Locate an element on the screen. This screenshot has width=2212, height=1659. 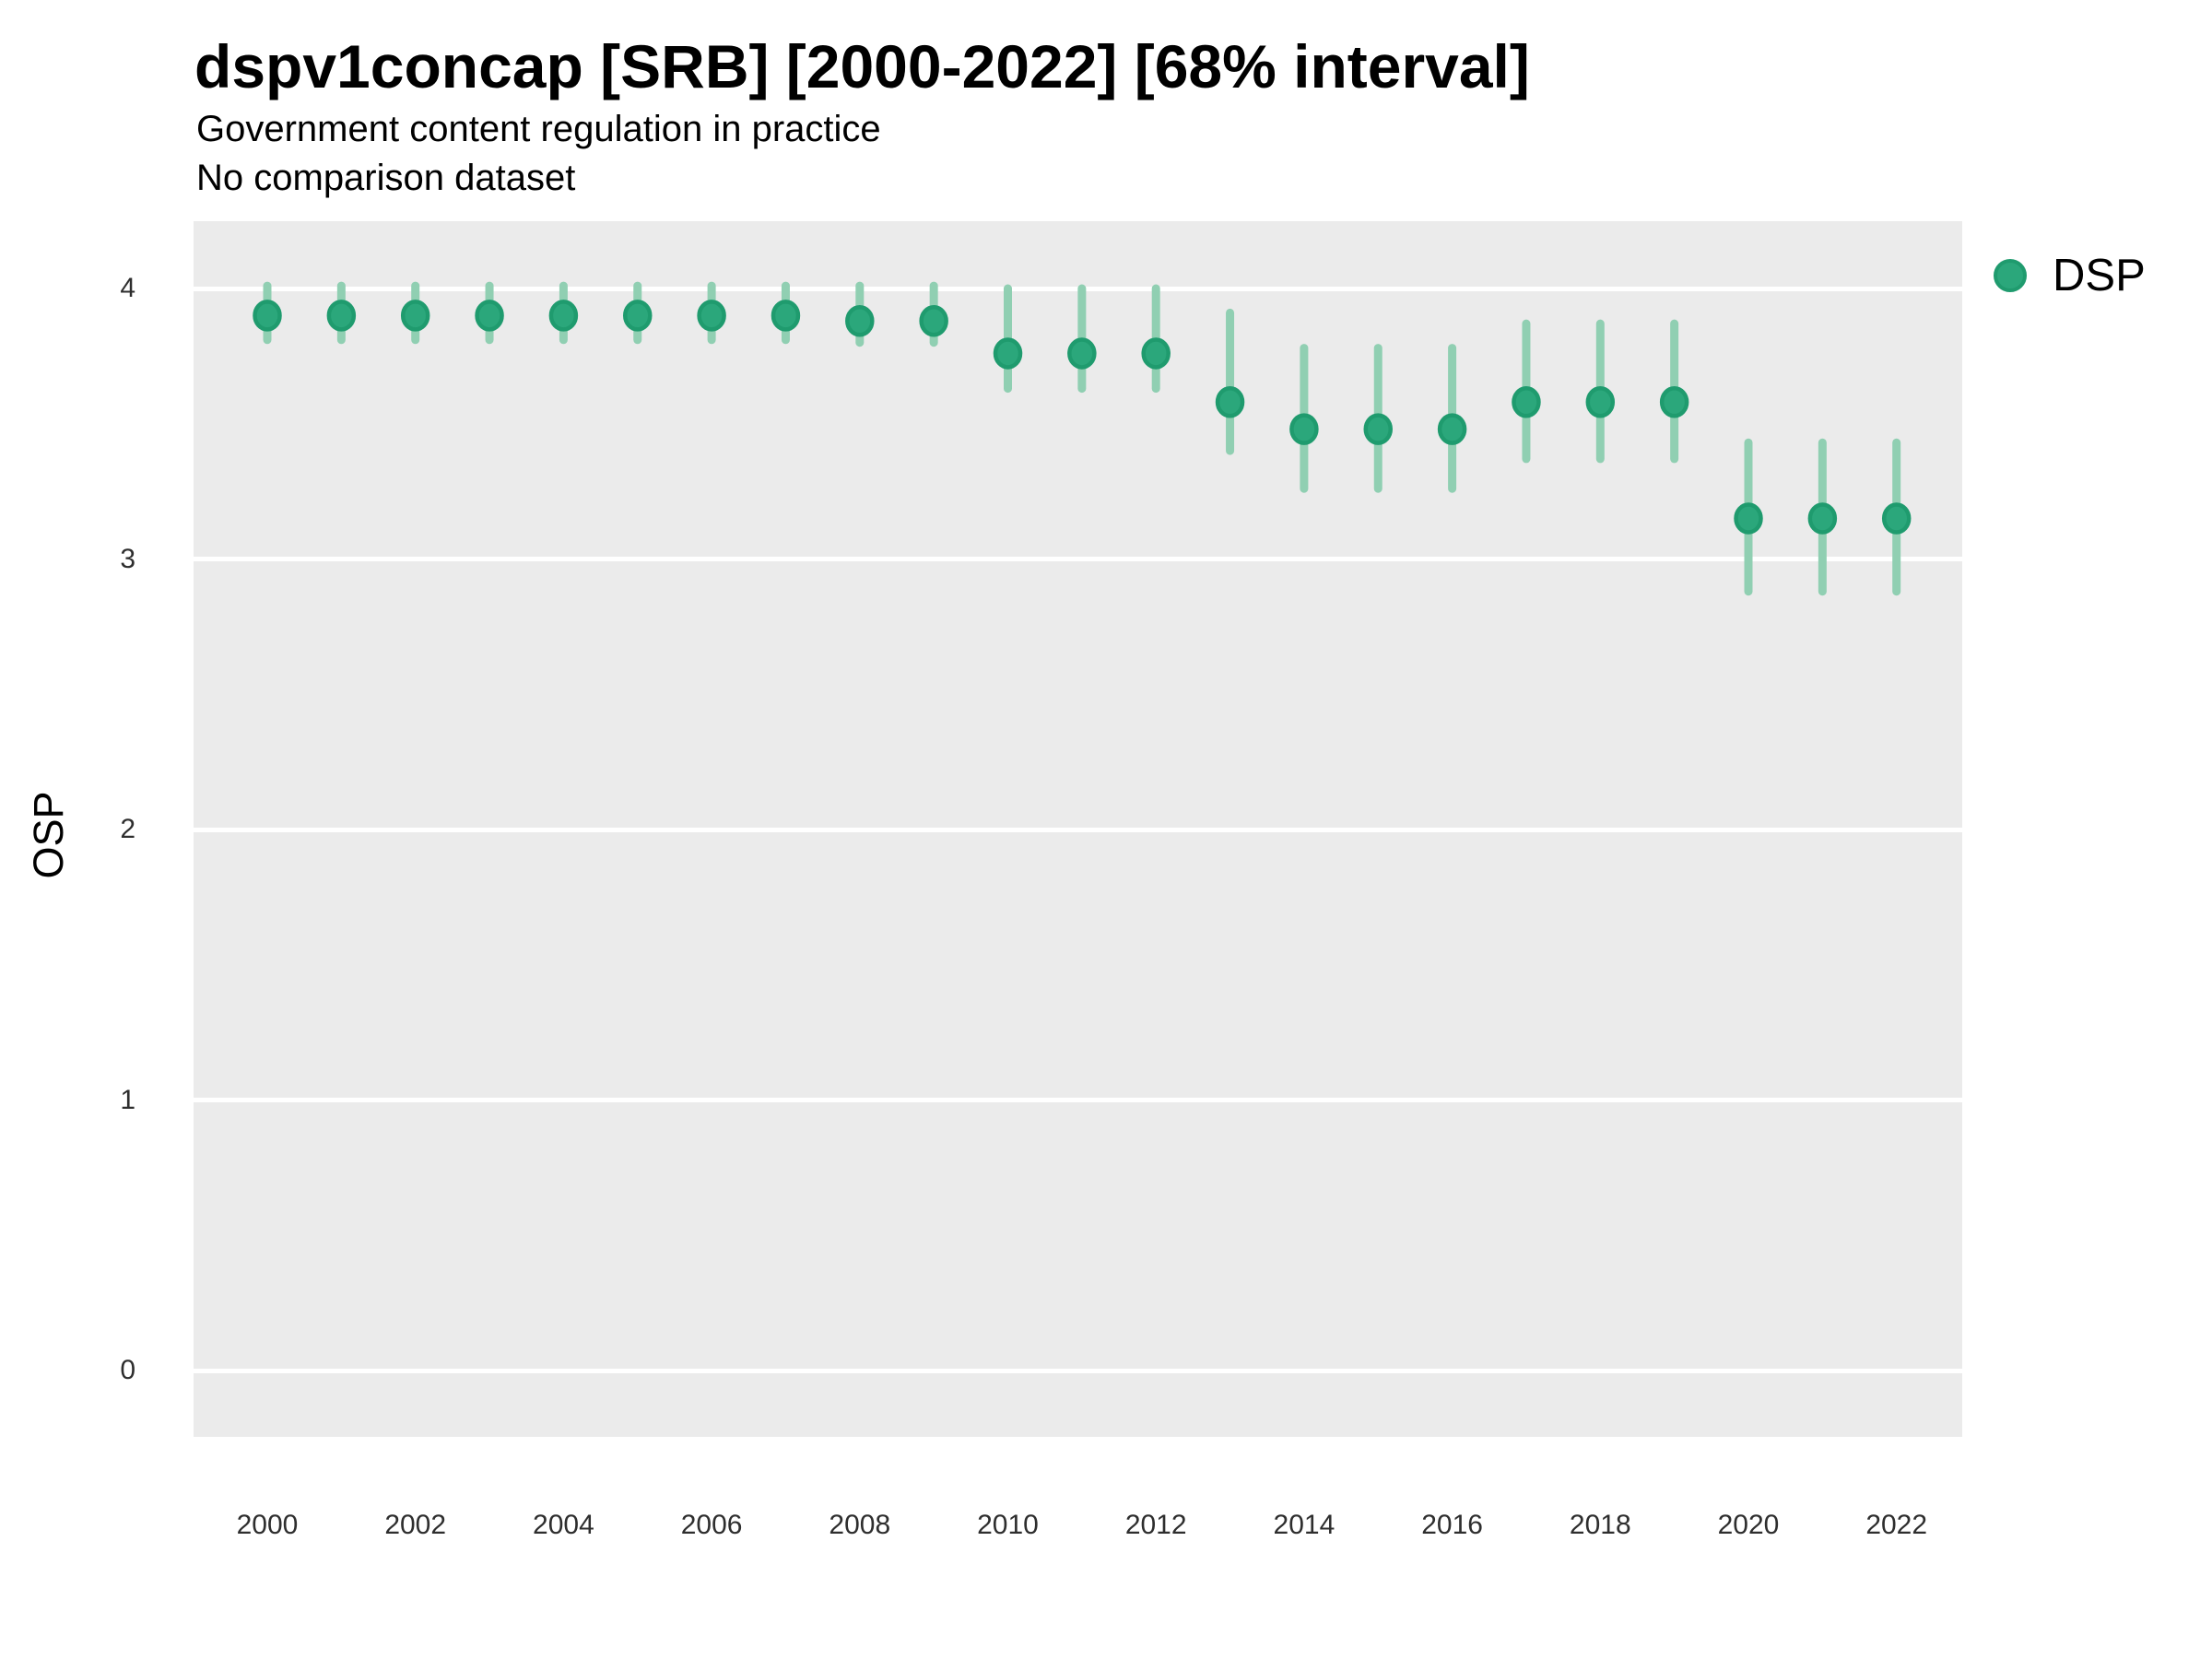
data-point-2004 is located at coordinates (563, 316).